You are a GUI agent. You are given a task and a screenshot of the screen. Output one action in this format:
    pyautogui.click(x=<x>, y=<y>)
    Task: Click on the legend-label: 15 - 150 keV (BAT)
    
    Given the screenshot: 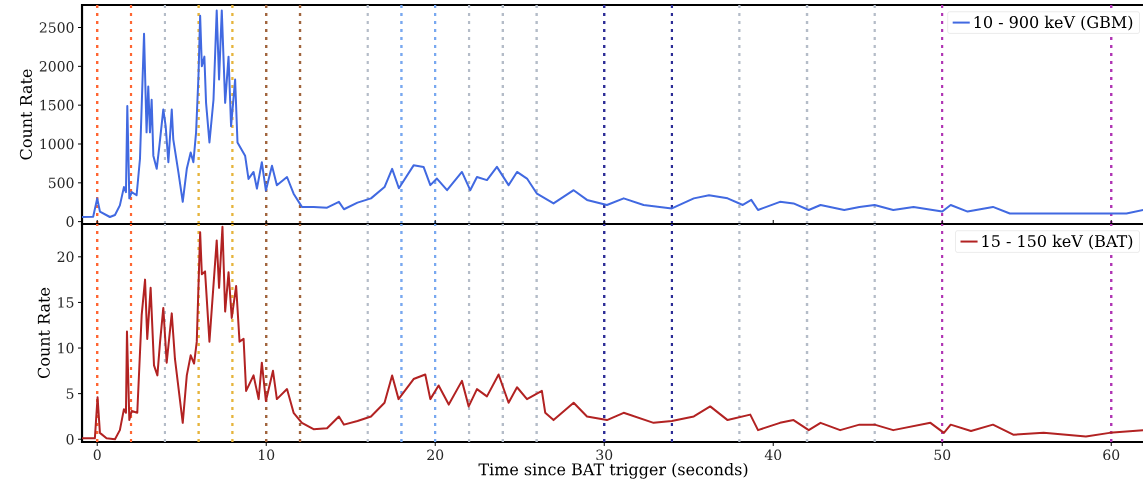 What is the action you would take?
    pyautogui.click(x=1057, y=242)
    